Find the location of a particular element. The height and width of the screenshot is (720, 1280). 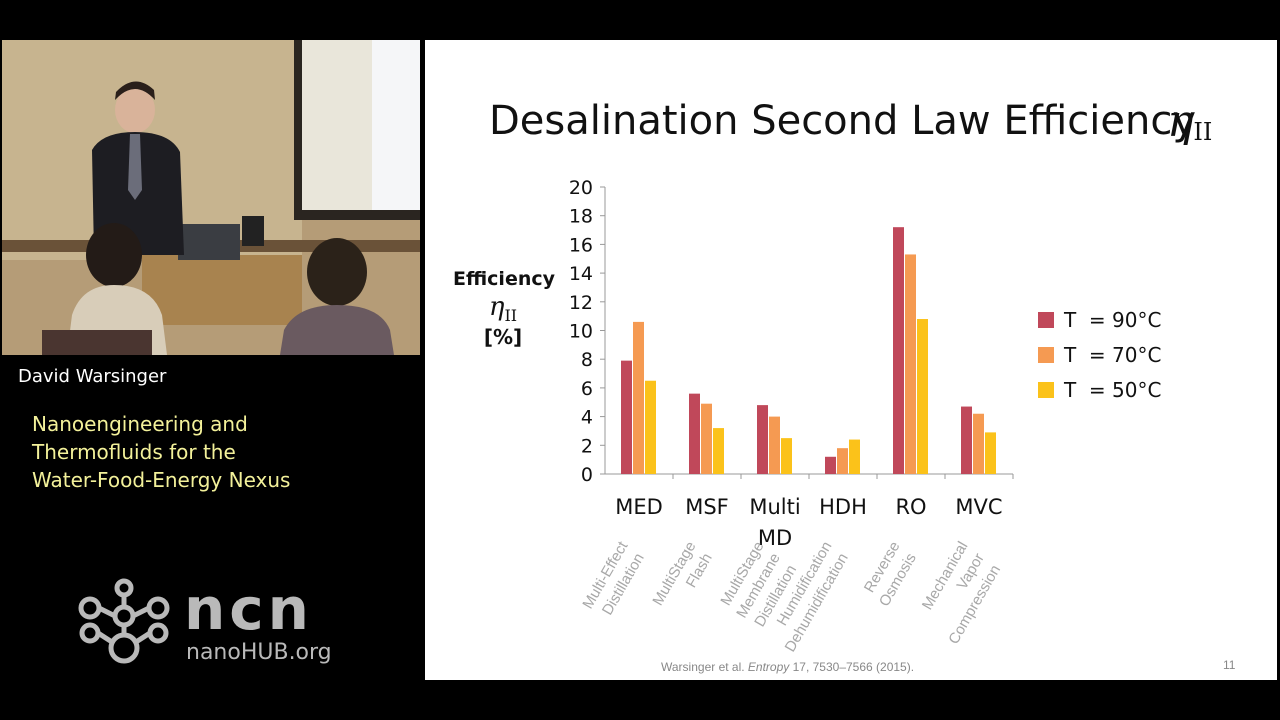

legend-item: T = 90°C is located at coordinates (1099, 319).